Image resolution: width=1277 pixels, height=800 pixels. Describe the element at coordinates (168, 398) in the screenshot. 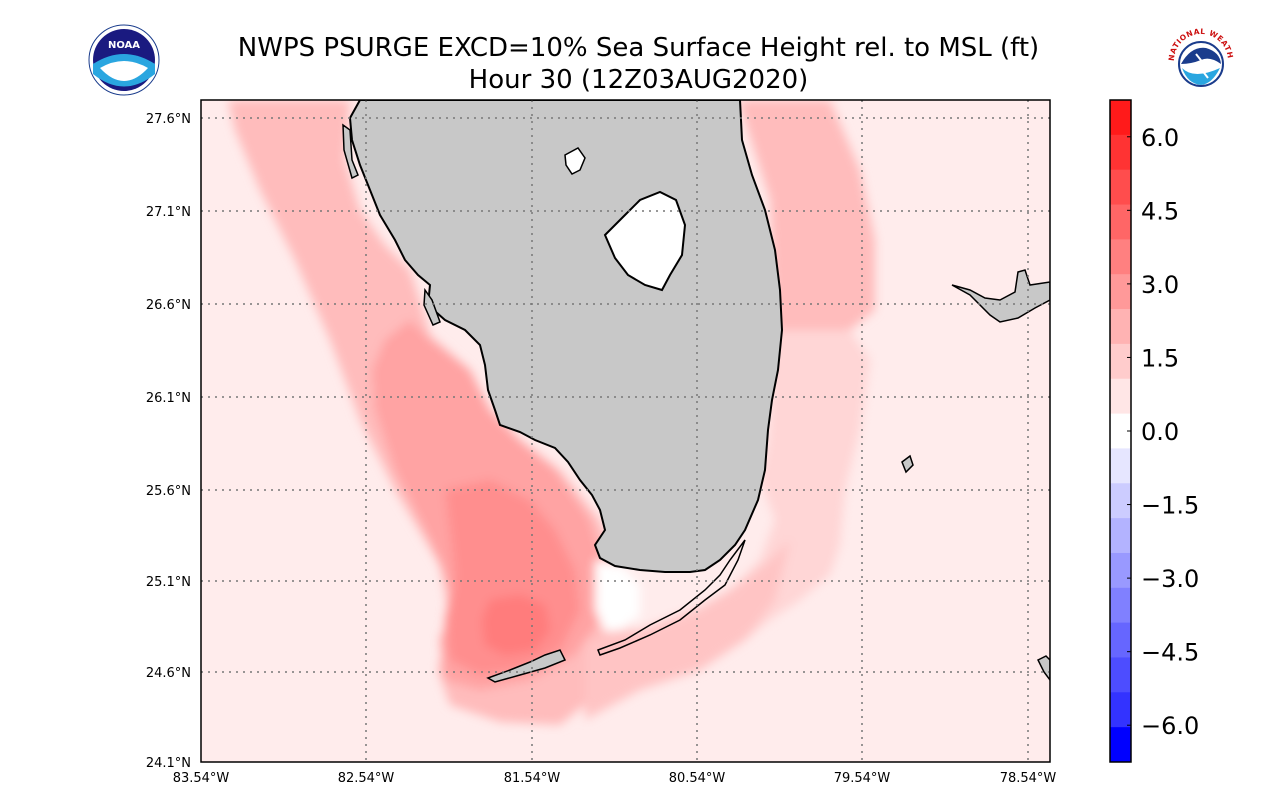

I see `lat-label: 26.1°N` at that location.